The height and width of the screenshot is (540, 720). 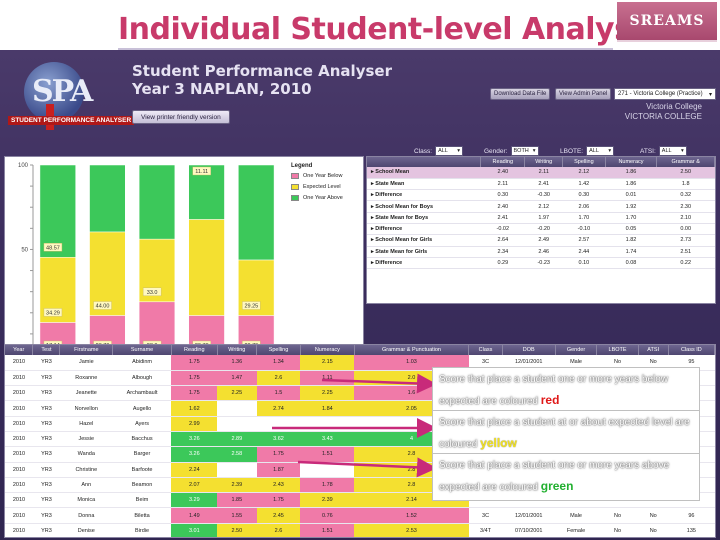 I want to click on stats-cell: 0.08, so click(x=631, y=263).